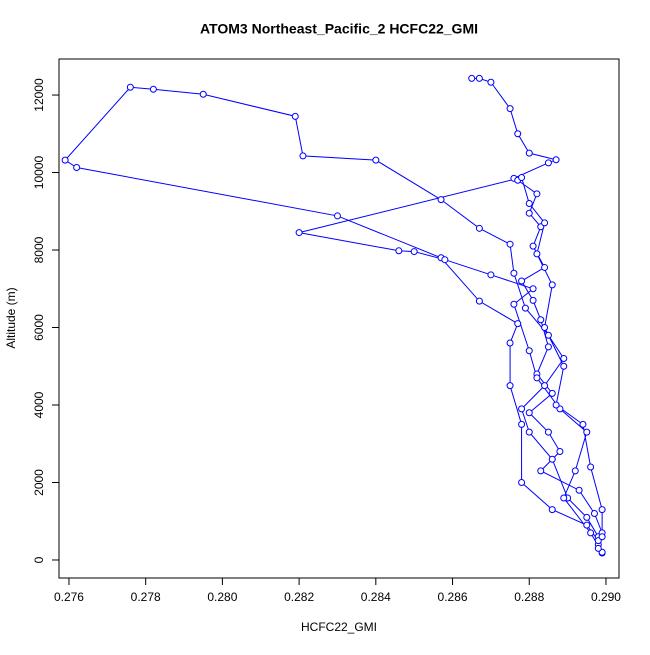  I want to click on y-tick-label: 8000, so click(39, 249).